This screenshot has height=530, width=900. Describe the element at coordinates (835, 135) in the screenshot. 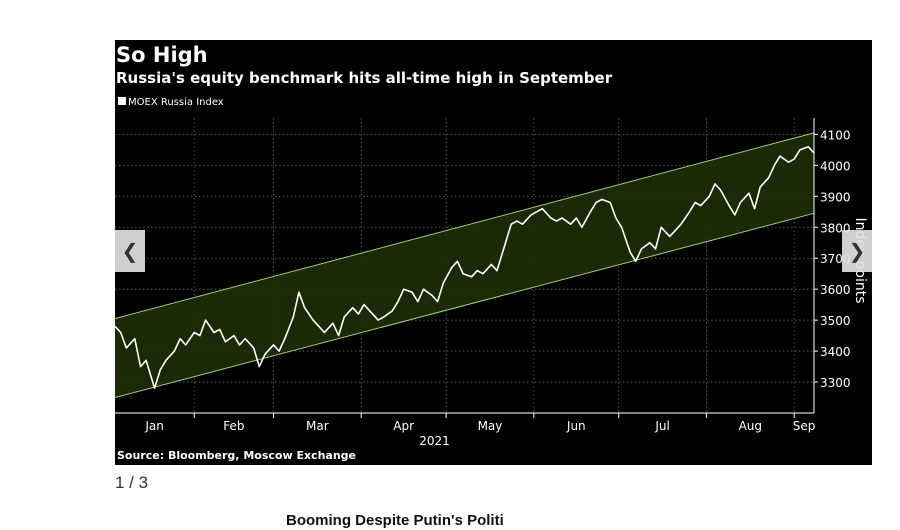

I see `y-tick-label: 4100` at that location.